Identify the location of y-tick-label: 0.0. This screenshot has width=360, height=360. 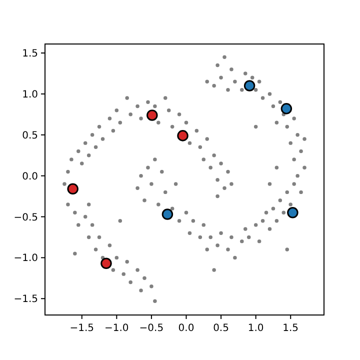
(30, 176).